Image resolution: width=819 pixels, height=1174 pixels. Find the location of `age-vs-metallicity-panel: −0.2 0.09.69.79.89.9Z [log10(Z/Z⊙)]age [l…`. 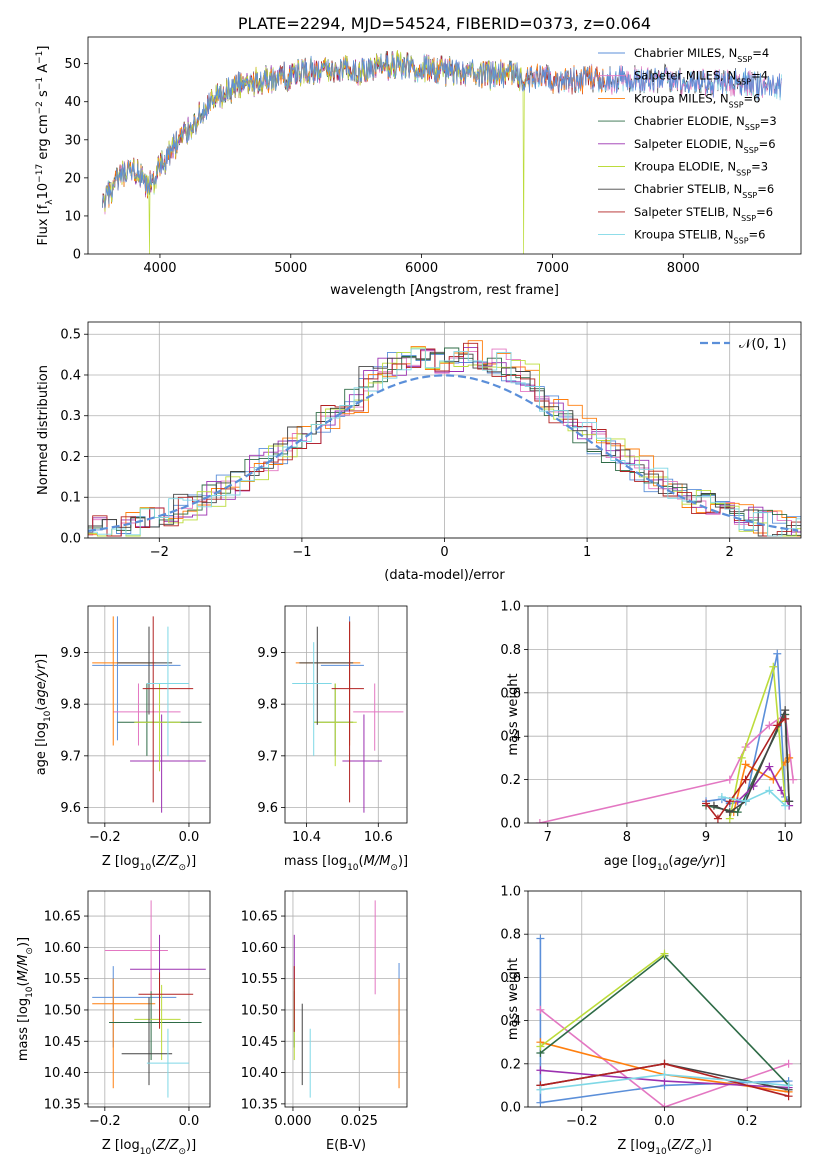

age-vs-metallicity-panel: −0.2 0.09.69.79.89.9Z [log10(Z/Z⊙)]age [l… is located at coordinates (122, 739).